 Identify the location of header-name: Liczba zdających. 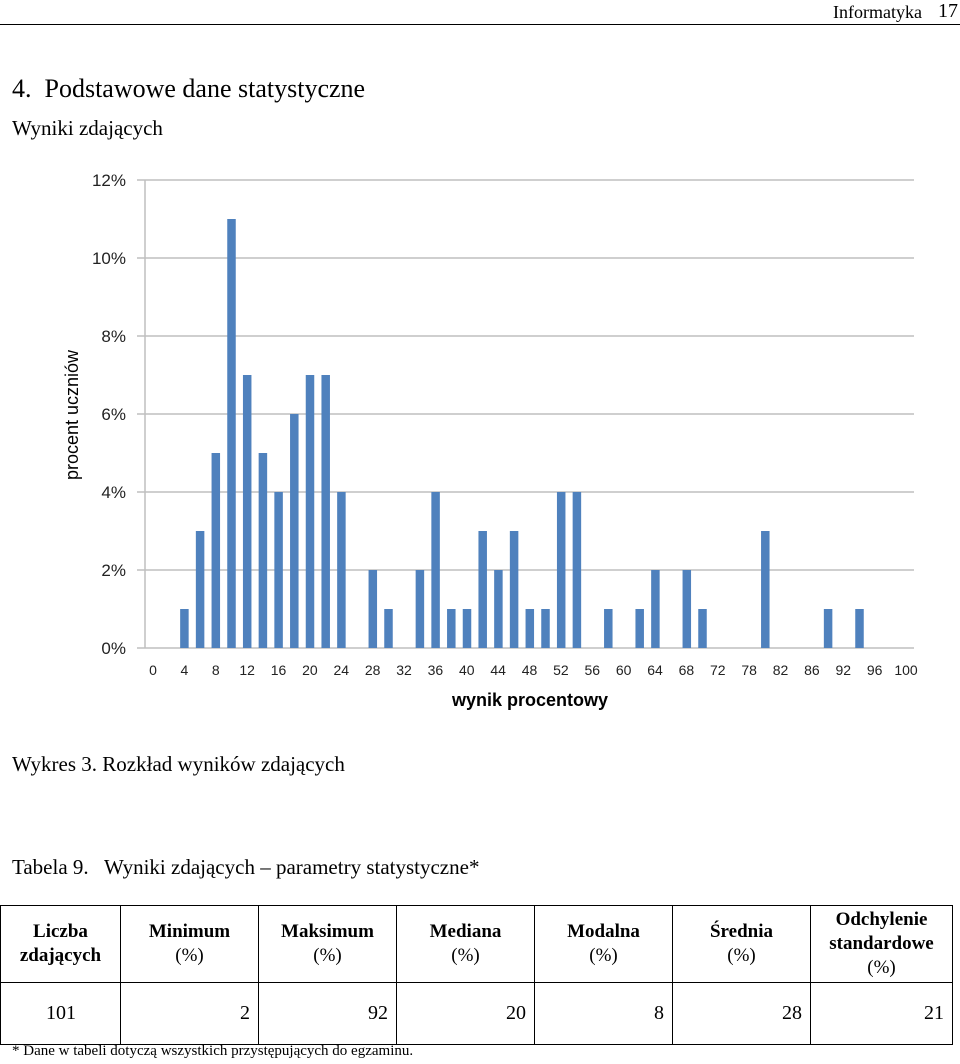
(60, 943).